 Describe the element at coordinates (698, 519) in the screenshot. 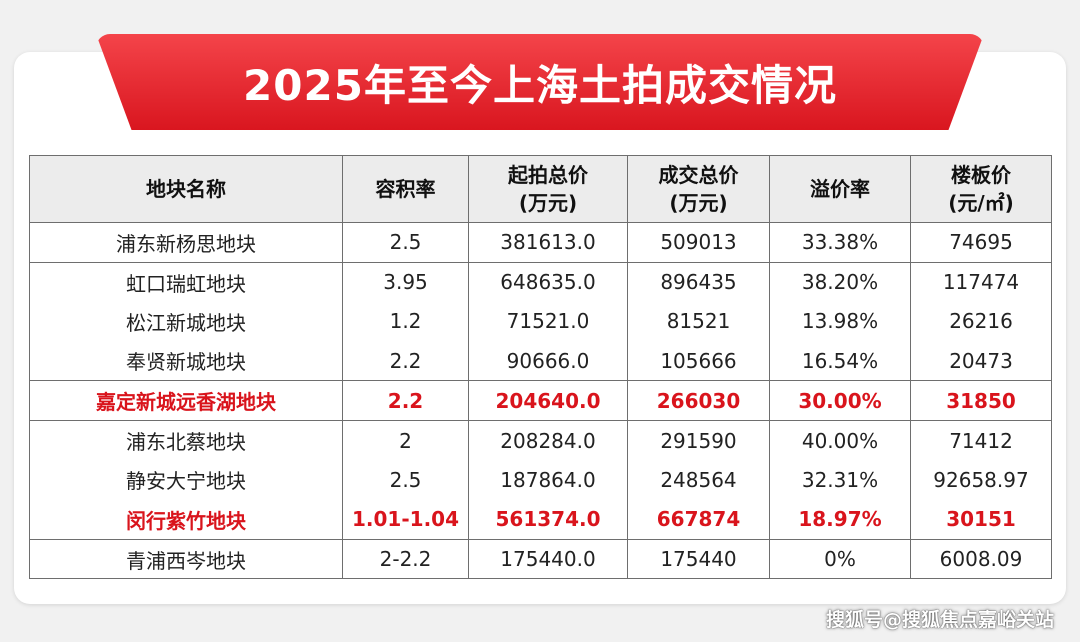

I see `cell-deal-price: 667874` at that location.